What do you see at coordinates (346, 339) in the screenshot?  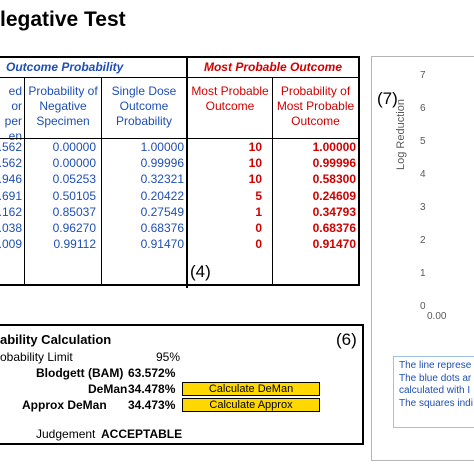 I see `panel-label-6: (6)` at bounding box center [346, 339].